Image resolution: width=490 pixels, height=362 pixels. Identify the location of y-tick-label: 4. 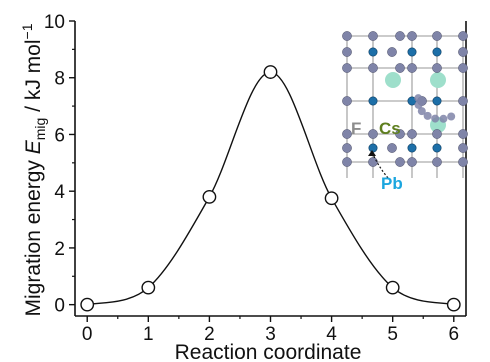
(59, 192).